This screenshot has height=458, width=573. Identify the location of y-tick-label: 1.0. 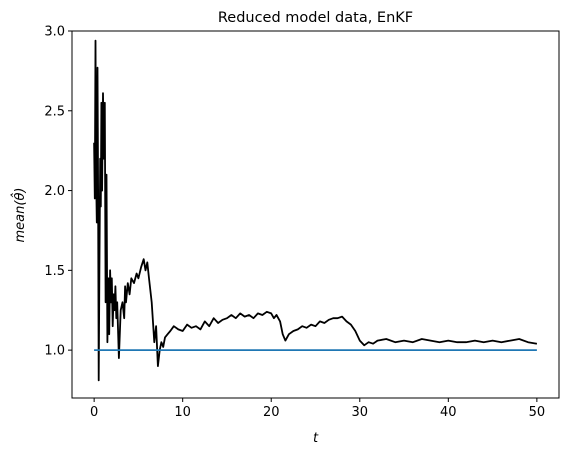
(54, 351).